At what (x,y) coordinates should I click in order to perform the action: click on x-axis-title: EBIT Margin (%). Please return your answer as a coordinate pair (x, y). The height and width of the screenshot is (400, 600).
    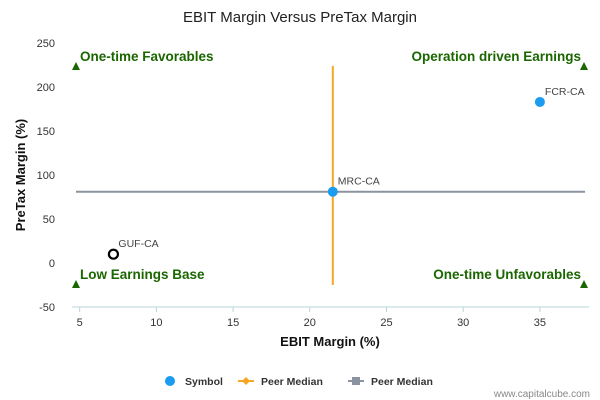
    Looking at the image, I should click on (330, 341).